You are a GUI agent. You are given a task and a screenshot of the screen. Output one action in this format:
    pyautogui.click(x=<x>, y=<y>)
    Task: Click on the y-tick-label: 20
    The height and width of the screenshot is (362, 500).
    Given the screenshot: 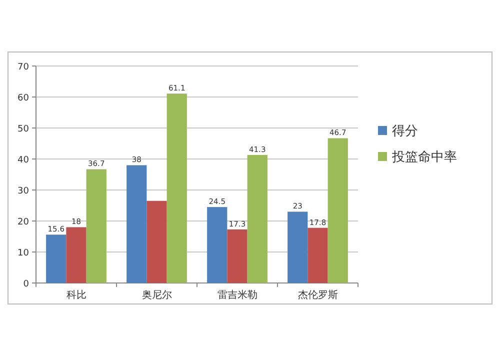 What is the action you would take?
    pyautogui.click(x=24, y=223)
    